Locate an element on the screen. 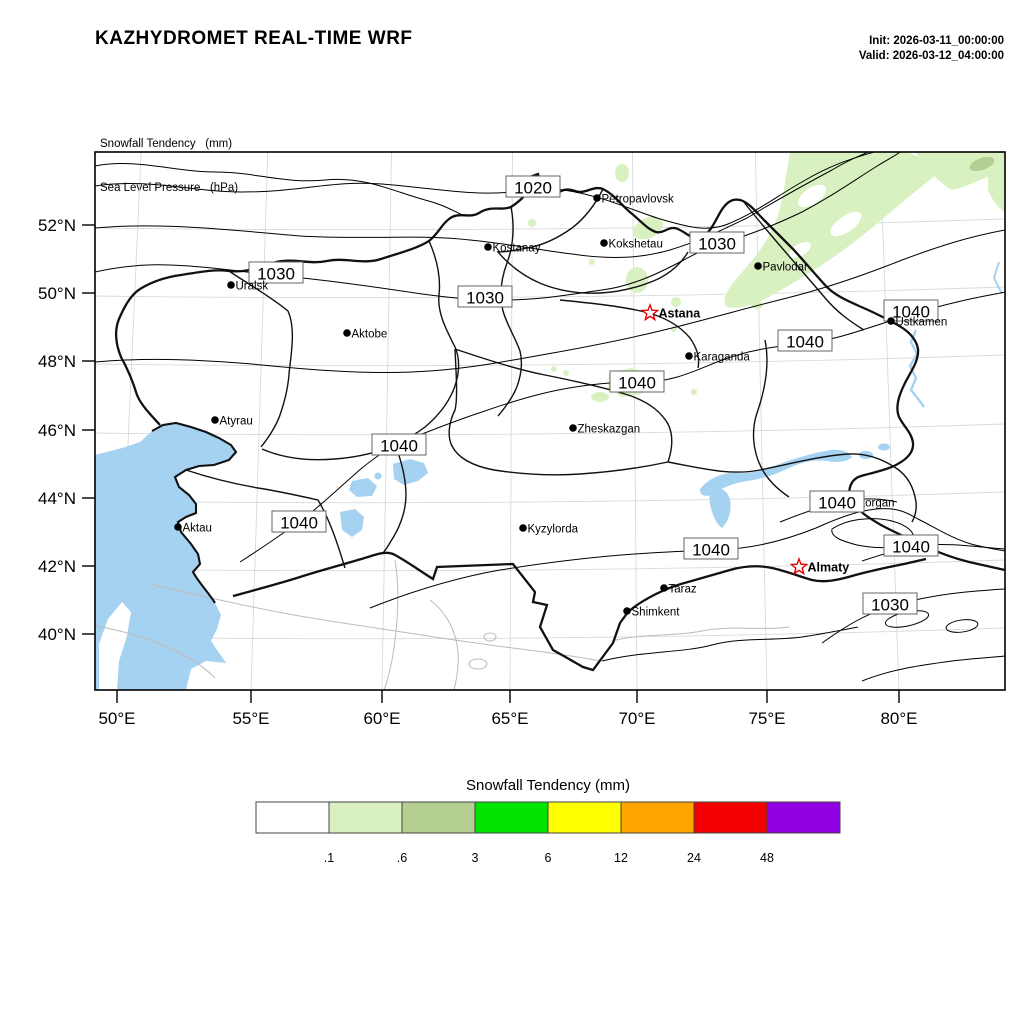 This screenshot has height=1024, width=1024. y-axis: 52°N 50°N 48°N 46°N 44°N 42°N 40°N is located at coordinates (66, 430).